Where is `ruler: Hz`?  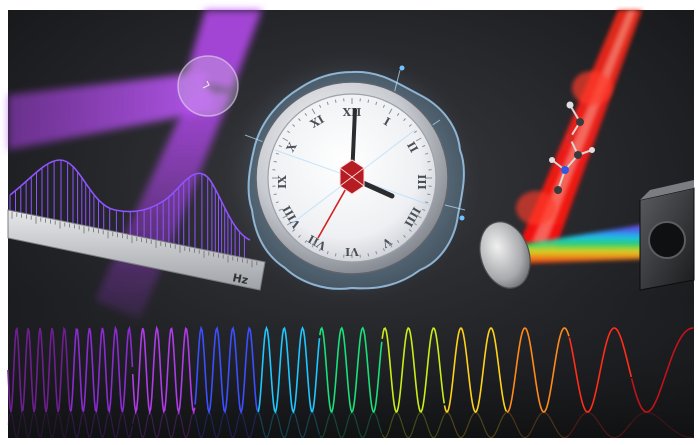
ruler: Hz is located at coordinates (136, 250).